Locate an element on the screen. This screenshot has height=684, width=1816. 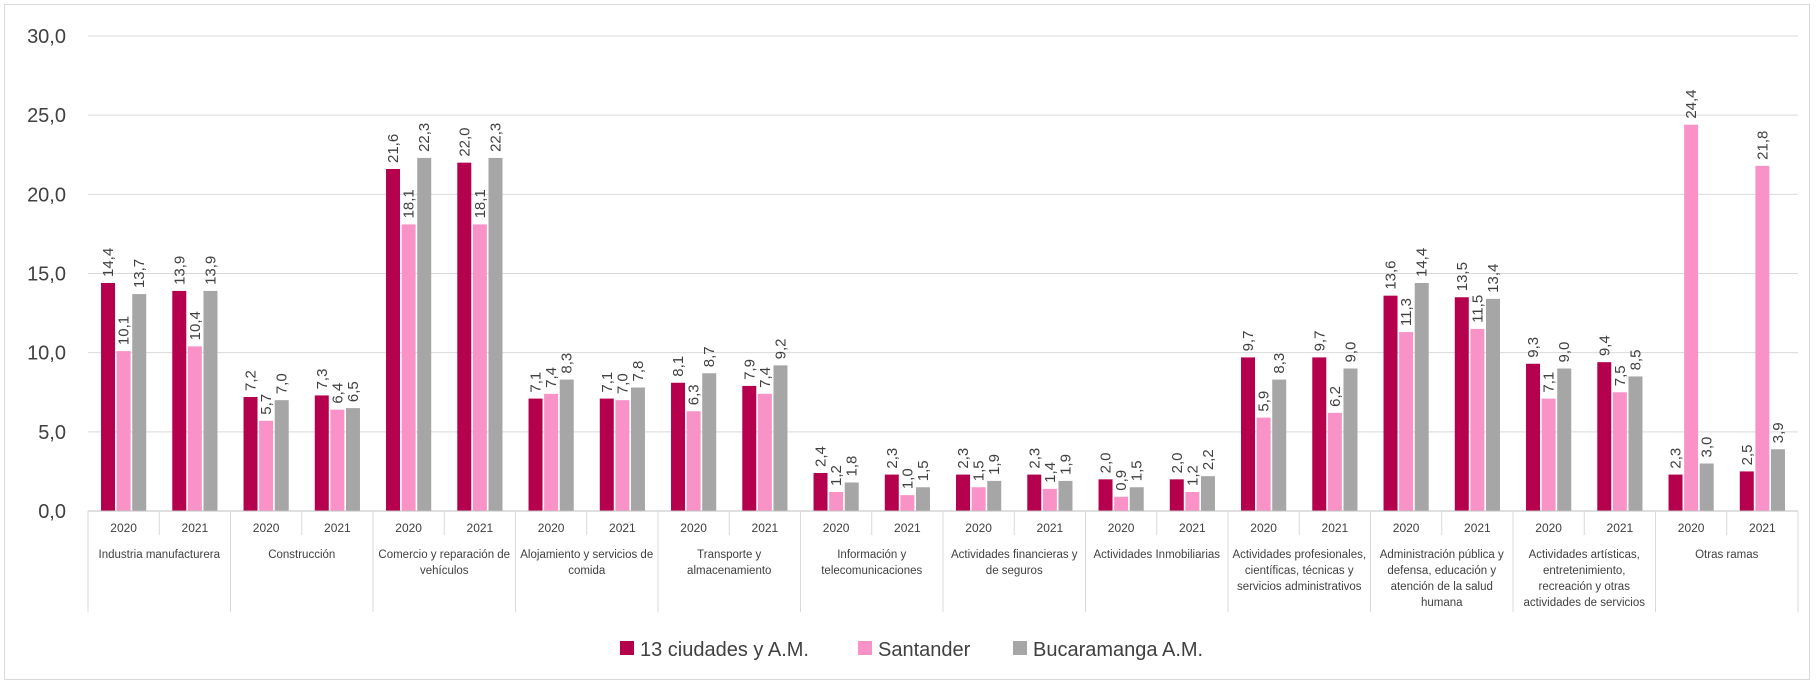
data-label: 21,6 is located at coordinates (393, 148).